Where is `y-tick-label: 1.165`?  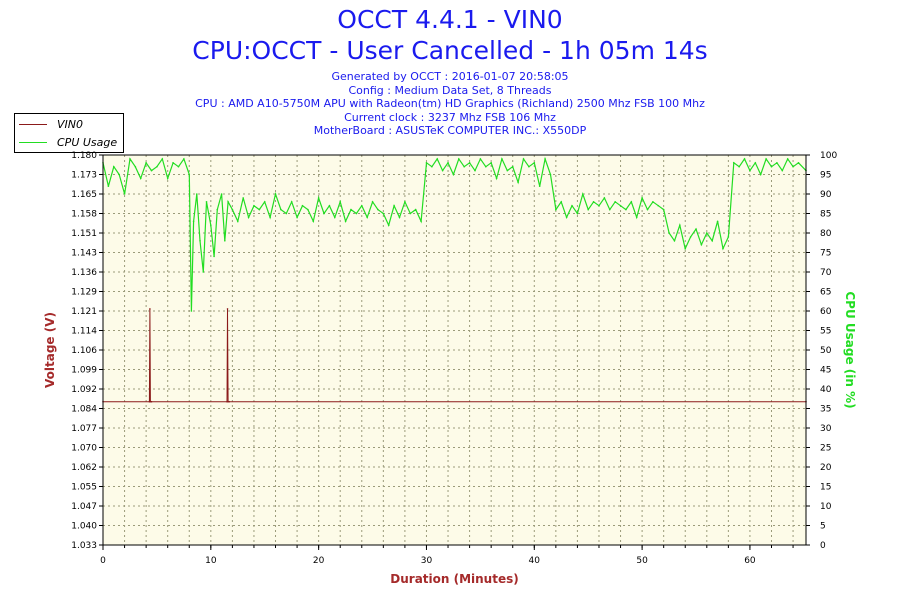 y-tick-label: 1.165 is located at coordinates (84, 195).